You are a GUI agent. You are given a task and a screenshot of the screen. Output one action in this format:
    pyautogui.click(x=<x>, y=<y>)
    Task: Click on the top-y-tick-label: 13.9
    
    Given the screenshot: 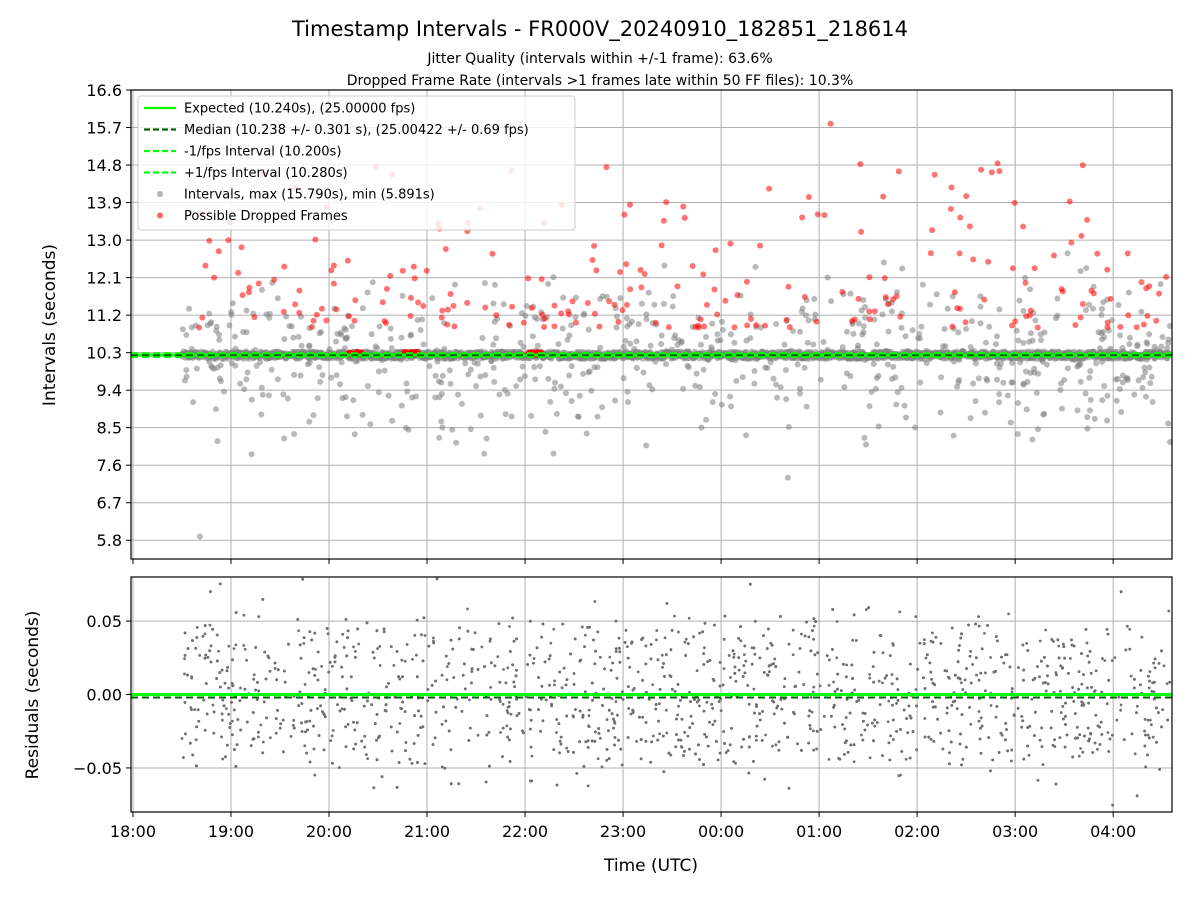 What is the action you would take?
    pyautogui.click(x=104, y=203)
    